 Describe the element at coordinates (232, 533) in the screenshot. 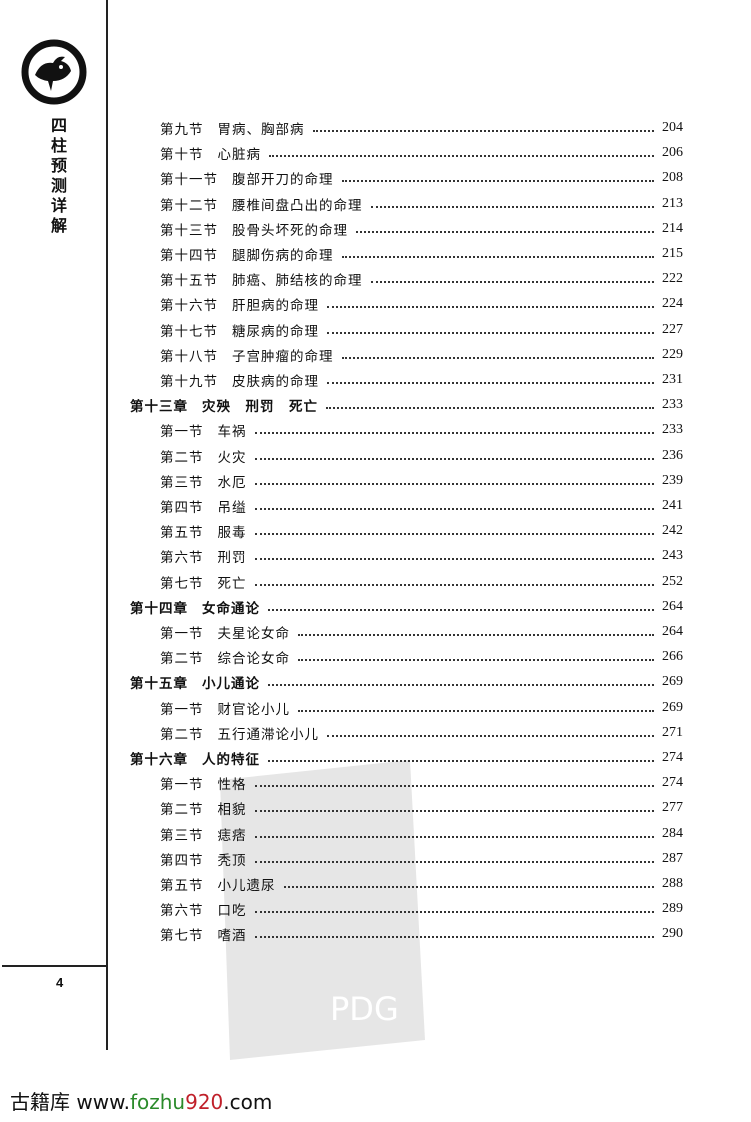

I see `entry-title: 服毒` at that location.